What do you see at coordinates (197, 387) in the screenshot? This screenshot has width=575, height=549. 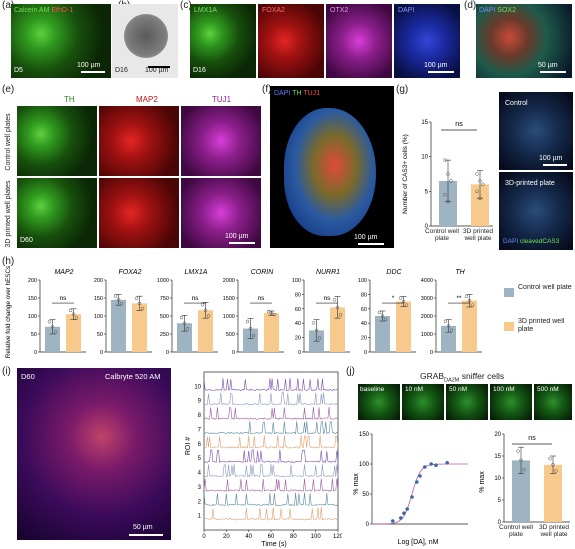 I see `y-tick-label: 10` at bounding box center [197, 387].